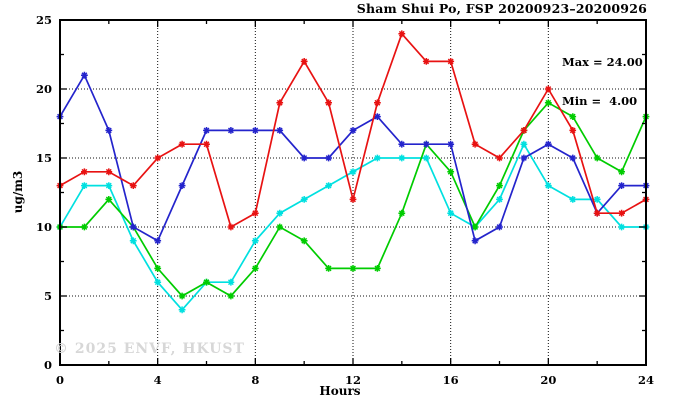 The width and height of the screenshot is (674, 409). I want to click on x-tick-label: 4, so click(158, 380).